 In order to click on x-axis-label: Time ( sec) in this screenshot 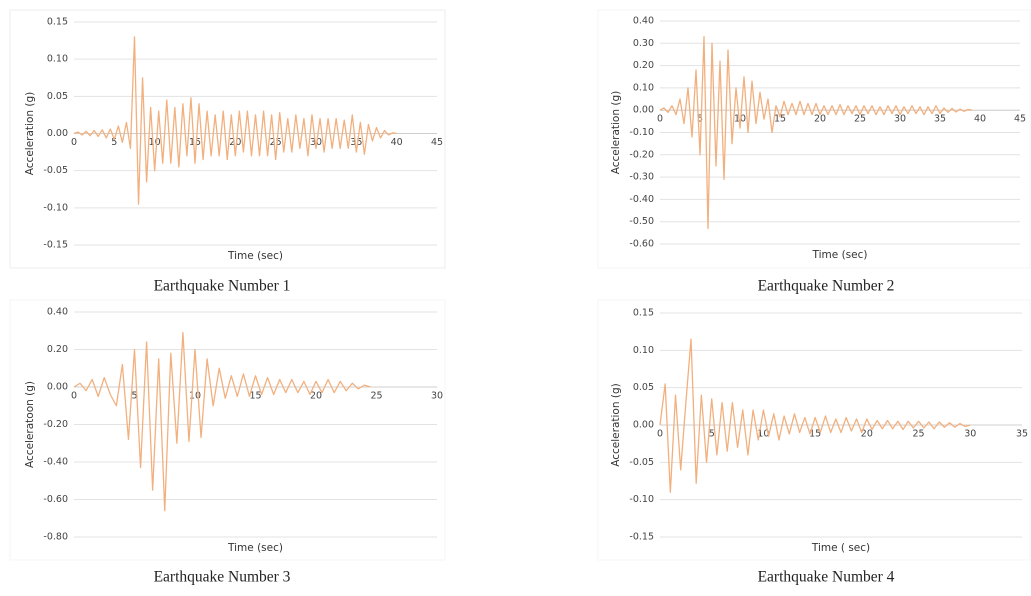, I will do `click(840, 548)`.